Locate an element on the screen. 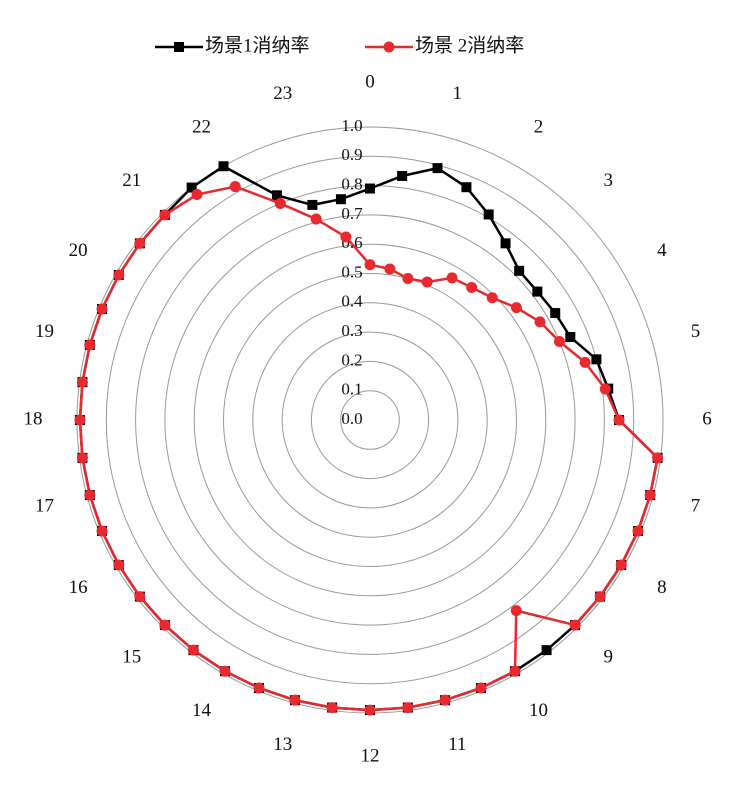 Image resolution: width=741 pixels, height=785 pixels. r-tick-label: 0.5 is located at coordinates (351, 271).